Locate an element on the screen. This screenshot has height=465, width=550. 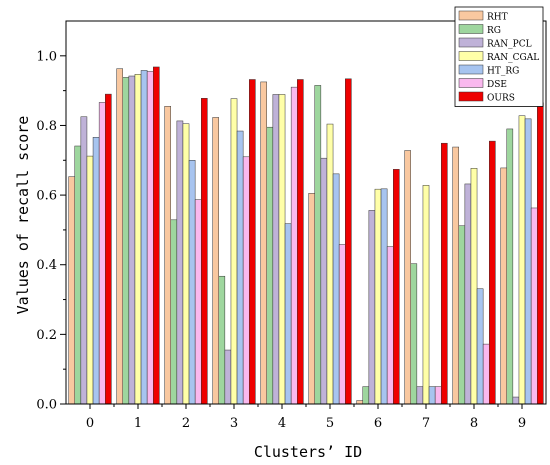
legend-label-ran-cgal: RAN_CGAL is located at coordinates (513, 58).